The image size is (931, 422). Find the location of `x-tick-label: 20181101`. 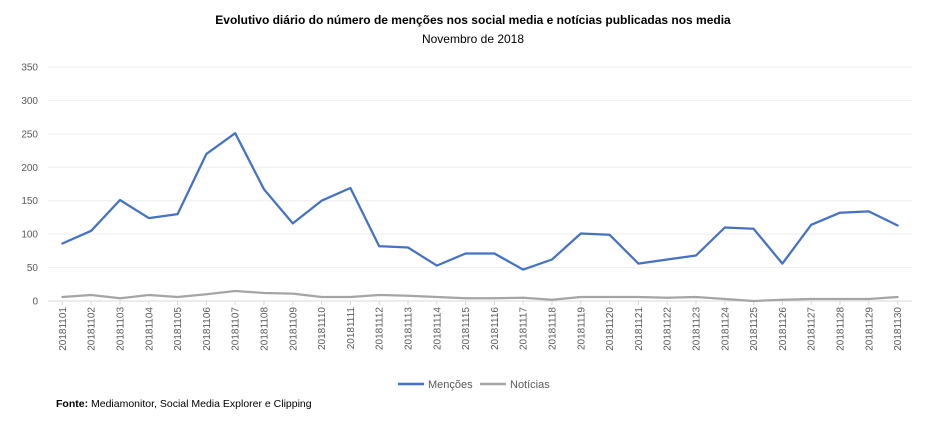

x-tick-label: 20181101 is located at coordinates (63, 329).